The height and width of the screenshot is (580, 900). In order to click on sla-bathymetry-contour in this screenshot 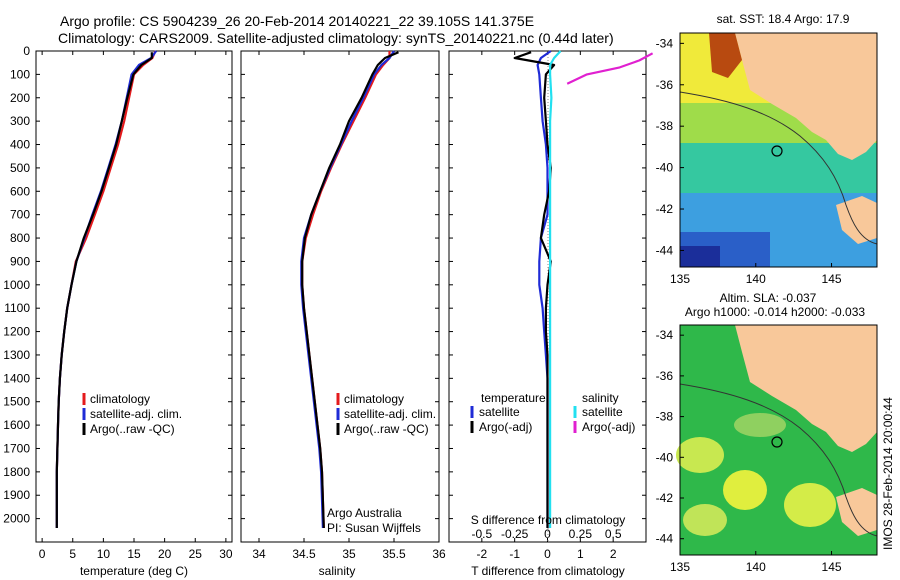, I will do `click(778, 460)`.